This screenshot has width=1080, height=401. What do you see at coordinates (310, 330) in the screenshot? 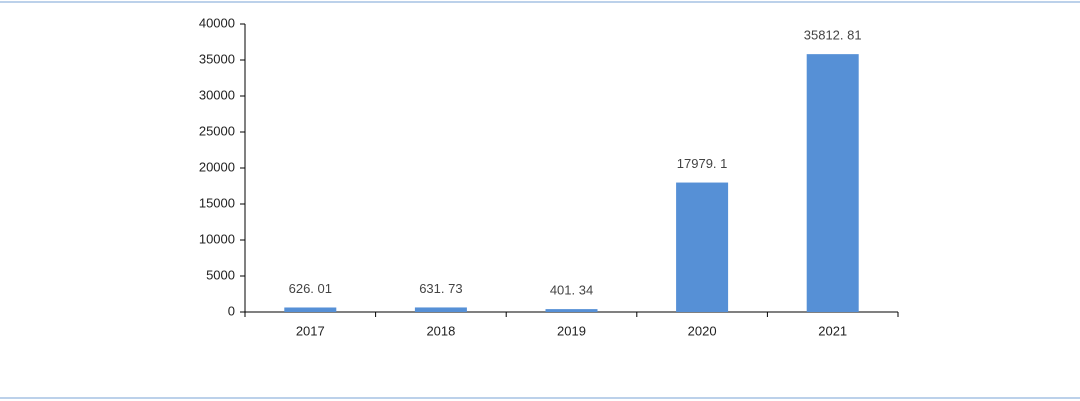
I see `x-tick-label: 2017` at bounding box center [310, 330].